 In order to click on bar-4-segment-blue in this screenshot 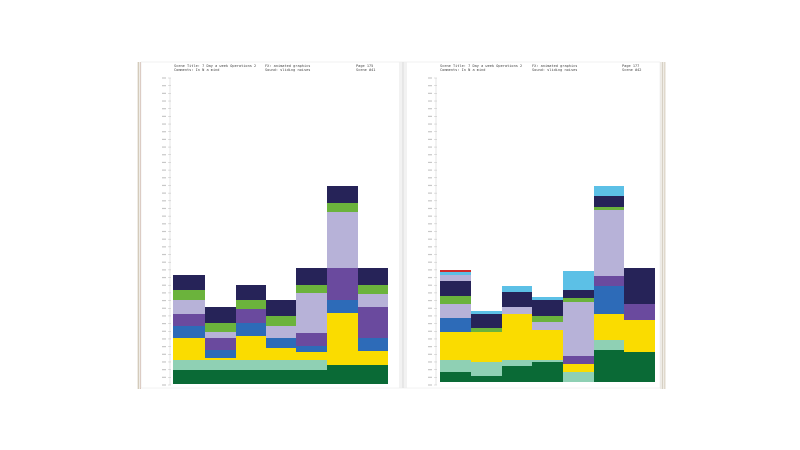, I will do `click(281, 343)`.